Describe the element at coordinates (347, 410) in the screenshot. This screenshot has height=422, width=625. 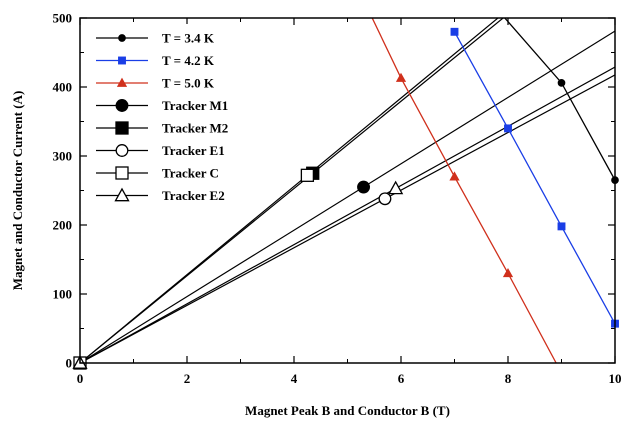
I see `x-axis-title: Magnet Peak B and Conductor B (T)` at that location.